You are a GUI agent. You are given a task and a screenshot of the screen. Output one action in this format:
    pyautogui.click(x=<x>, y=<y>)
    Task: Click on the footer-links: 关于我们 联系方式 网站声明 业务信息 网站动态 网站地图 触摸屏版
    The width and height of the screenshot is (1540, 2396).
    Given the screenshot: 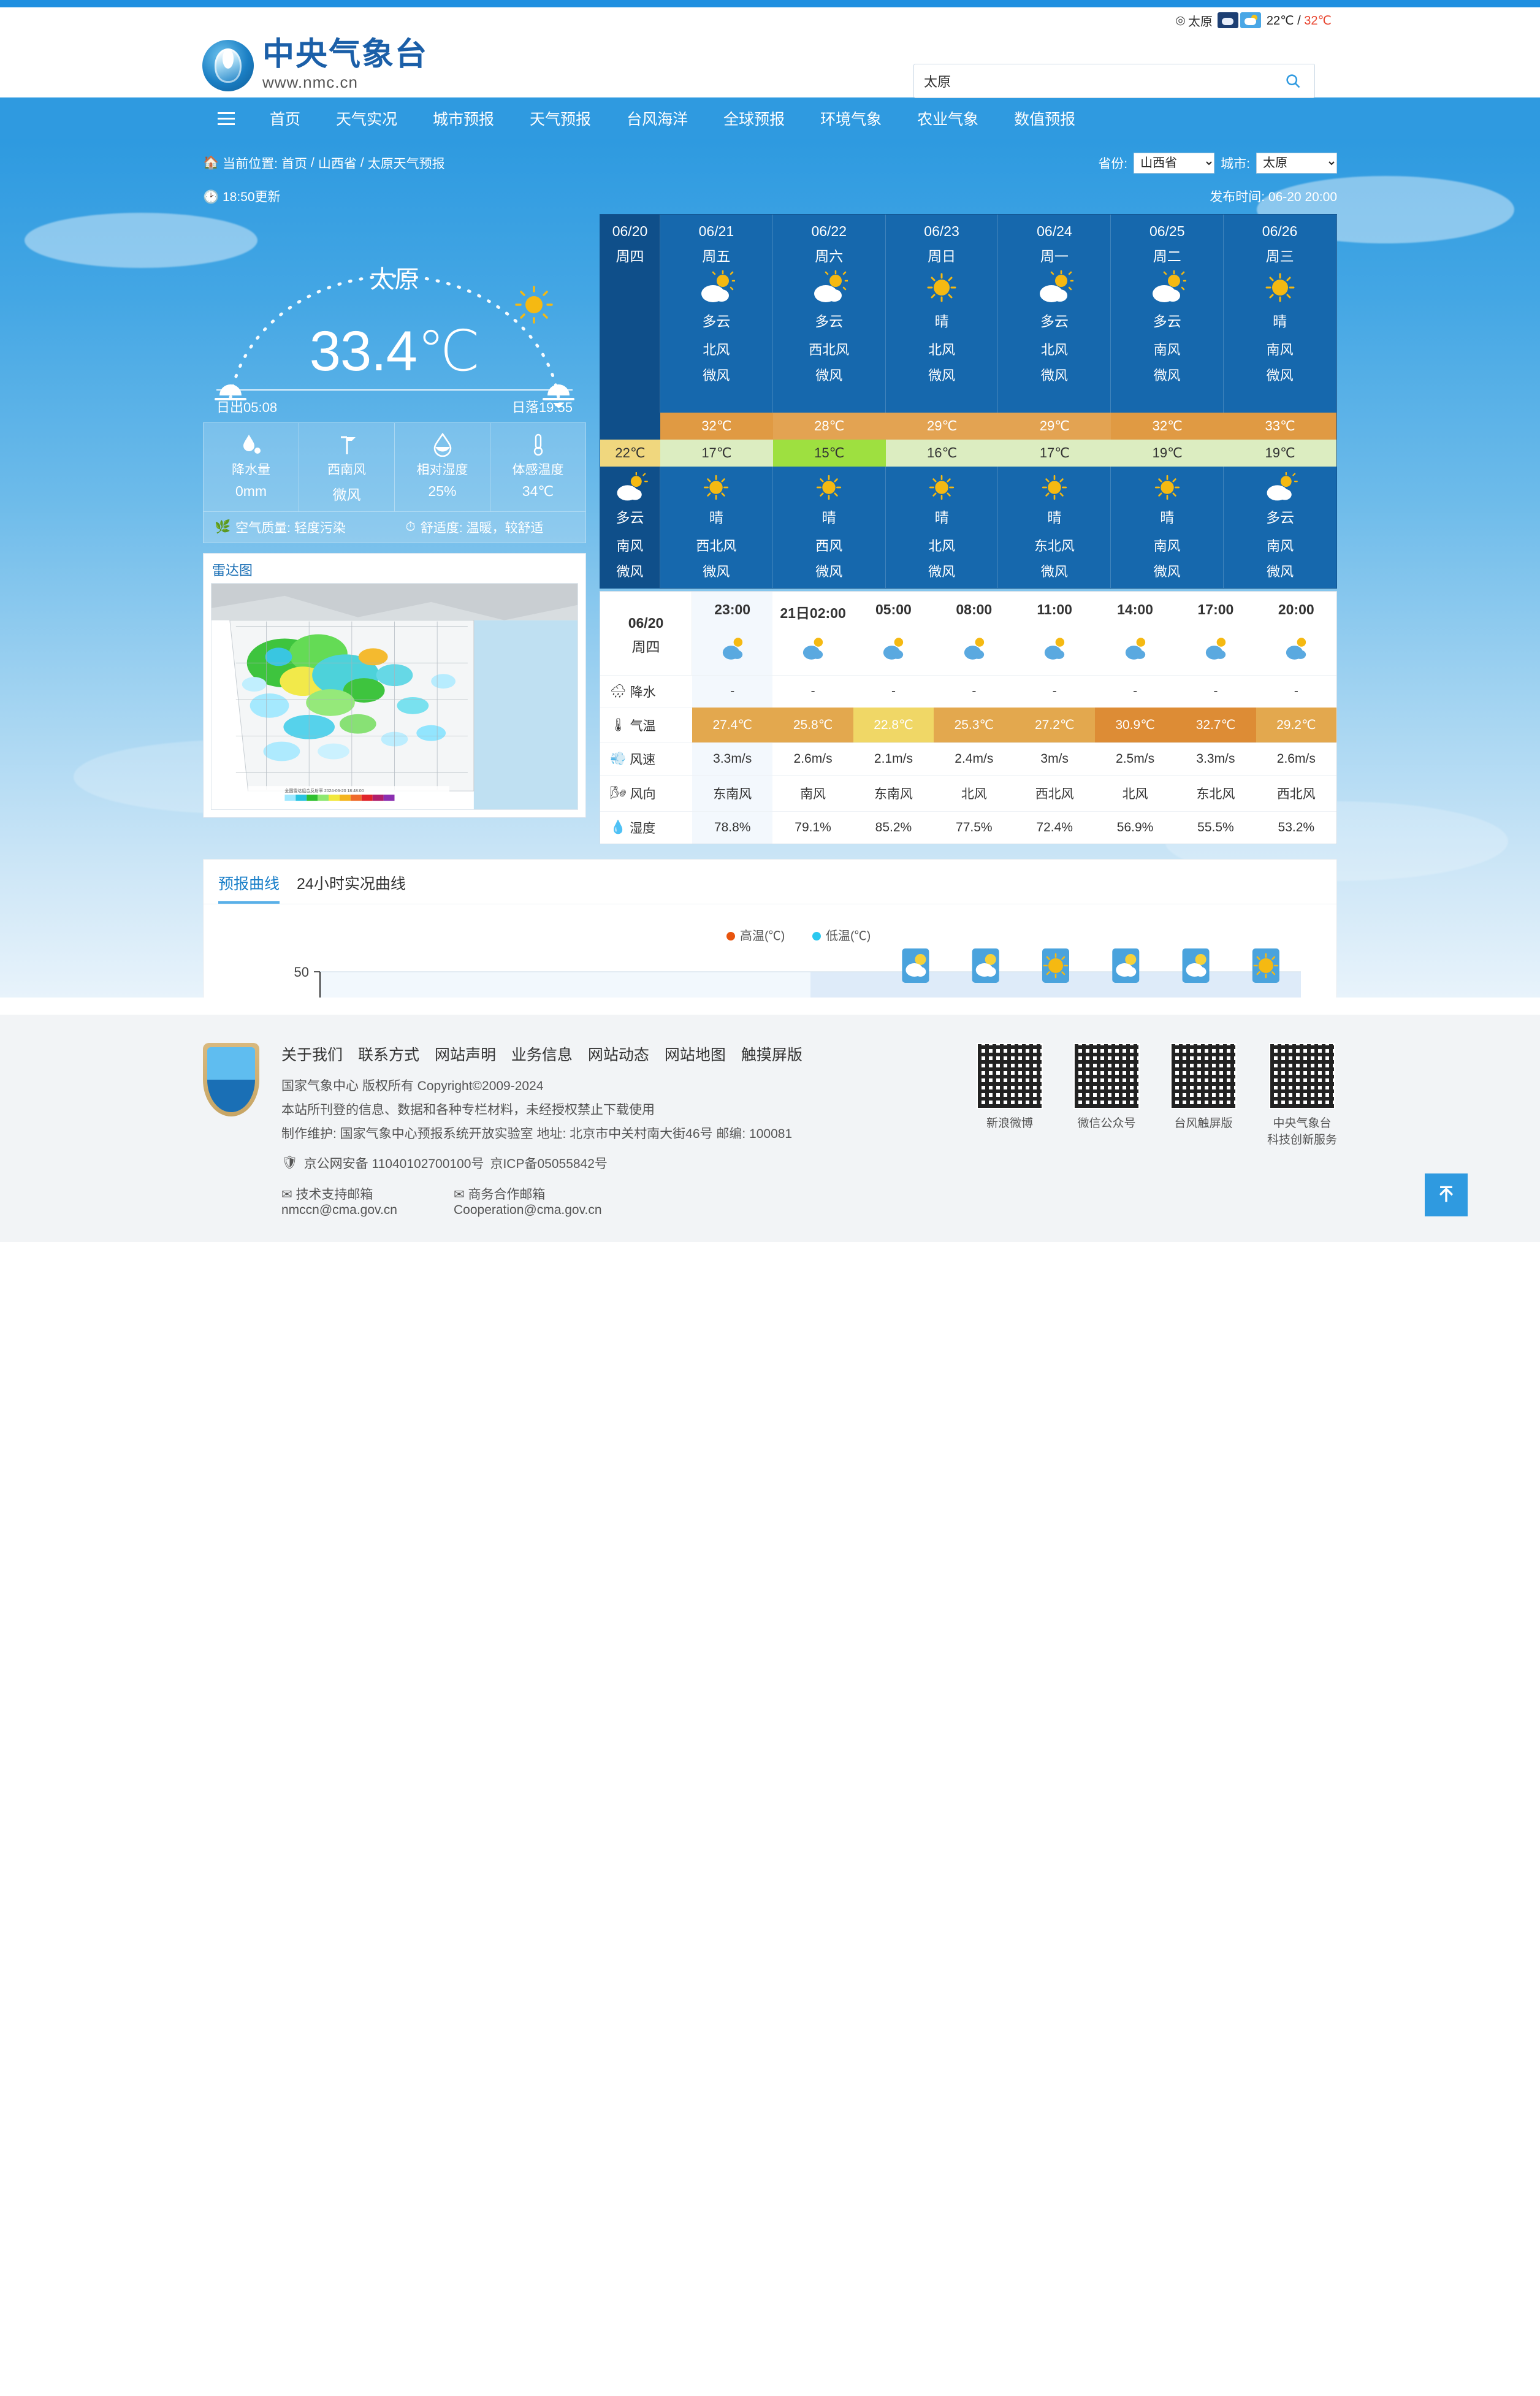 What is the action you would take?
    pyautogui.click(x=547, y=1054)
    